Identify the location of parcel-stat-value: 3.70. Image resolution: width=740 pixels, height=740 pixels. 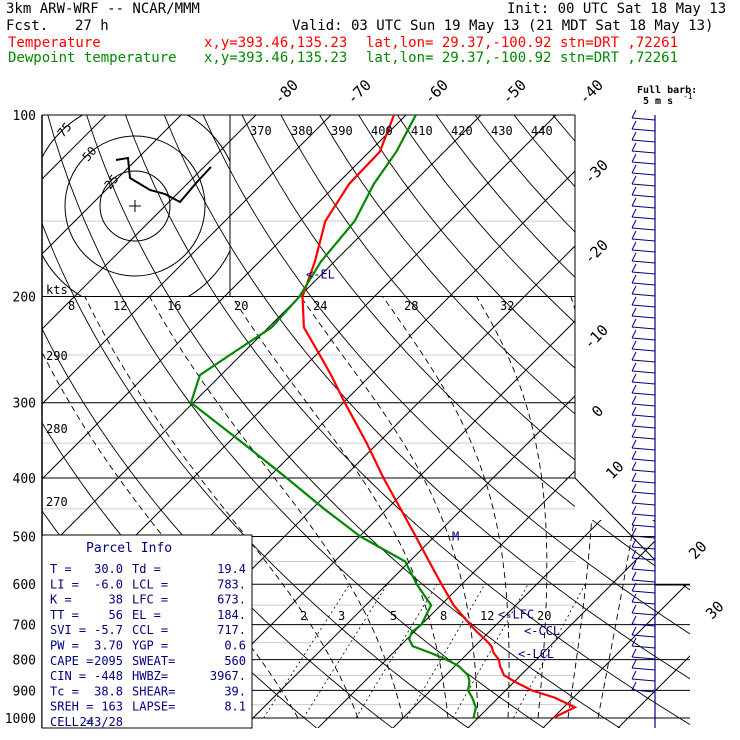
(108, 646).